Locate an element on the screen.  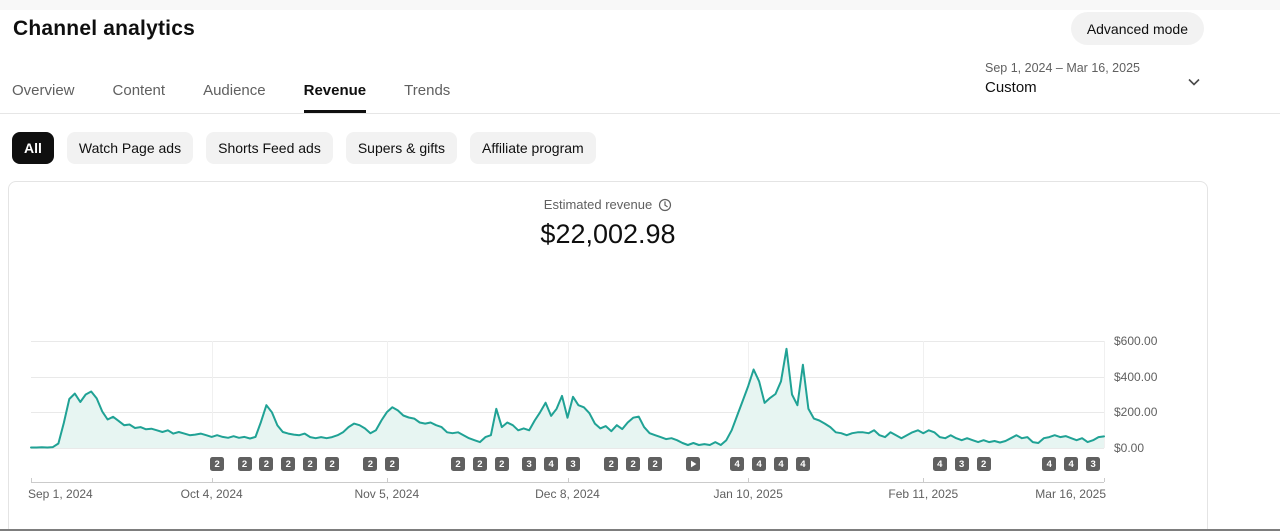
date-range-mode: Custom is located at coordinates (1011, 87).